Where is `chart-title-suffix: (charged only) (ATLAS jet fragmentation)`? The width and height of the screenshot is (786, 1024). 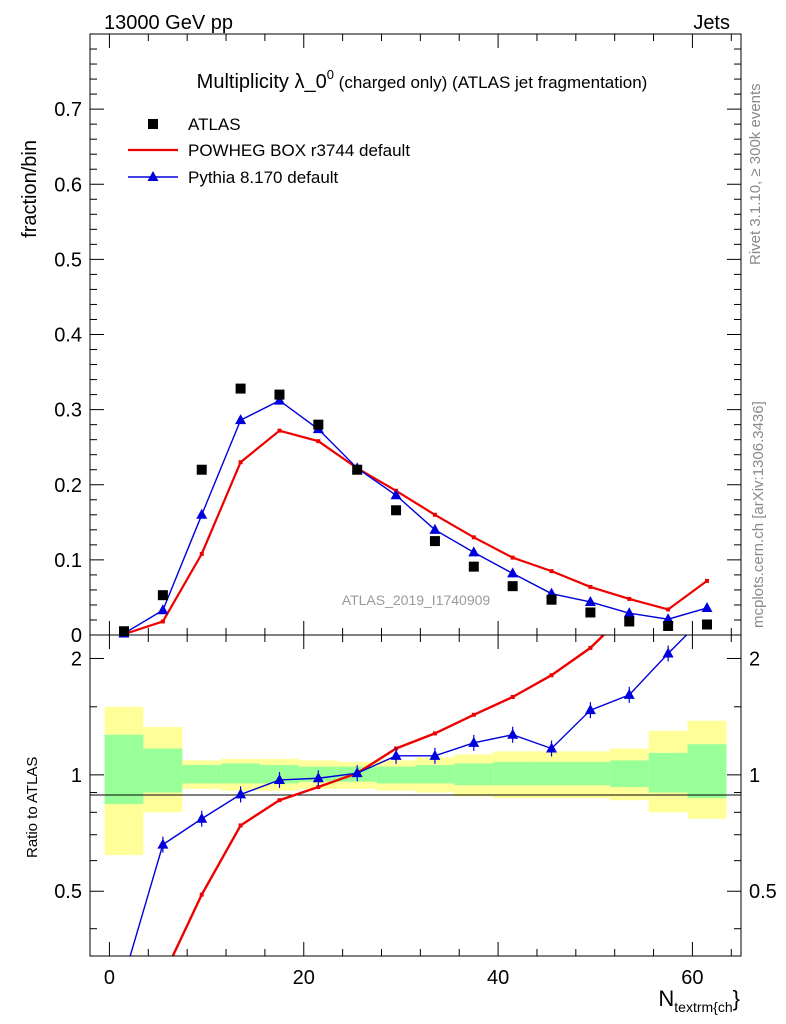
chart-title-suffix: (charged only) (ATLAS jet fragmentation) is located at coordinates (490, 82).